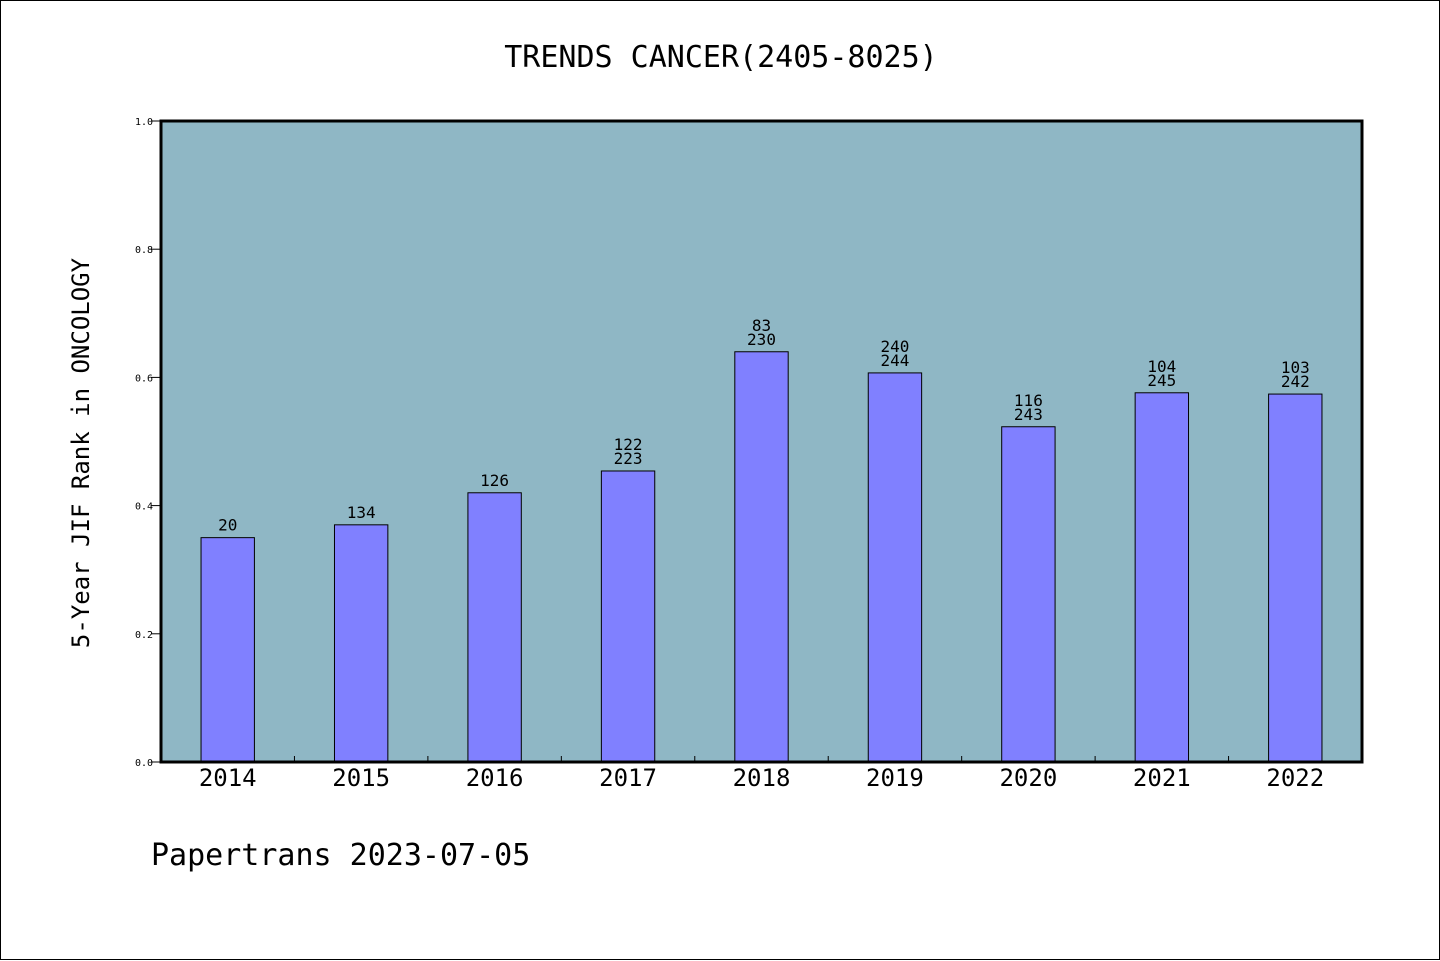  I want to click on bar-2018, so click(761, 557).